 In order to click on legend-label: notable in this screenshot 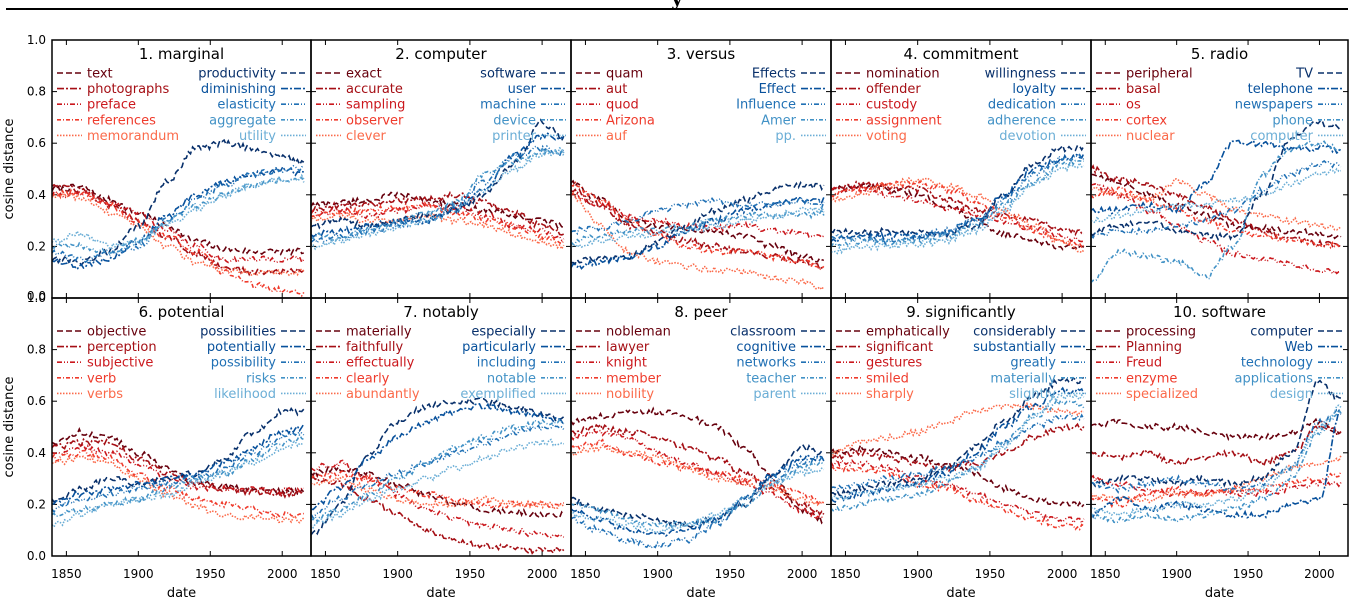, I will do `click(511, 378)`.